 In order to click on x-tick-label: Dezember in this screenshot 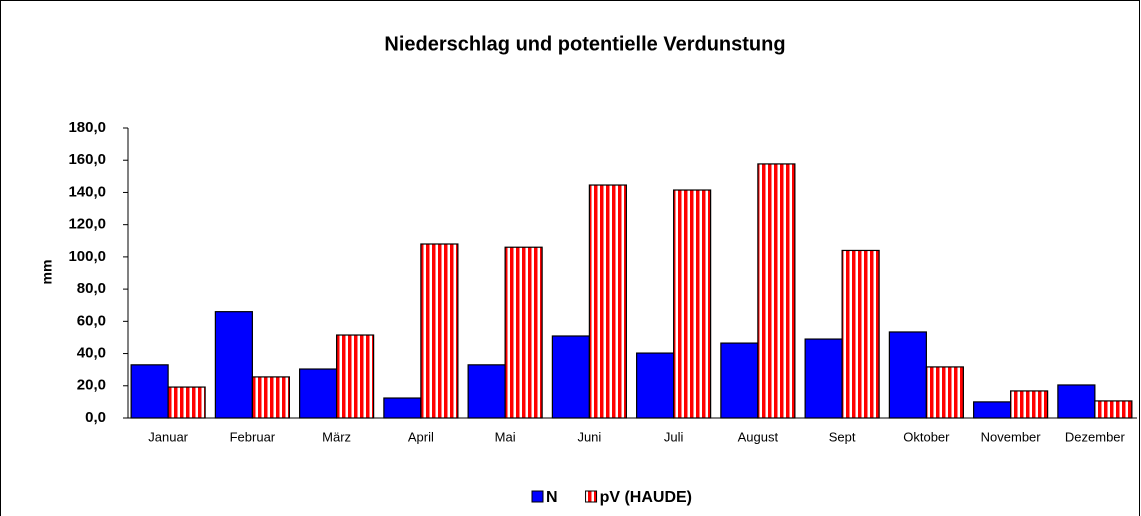, I will do `click(1095, 436)`.